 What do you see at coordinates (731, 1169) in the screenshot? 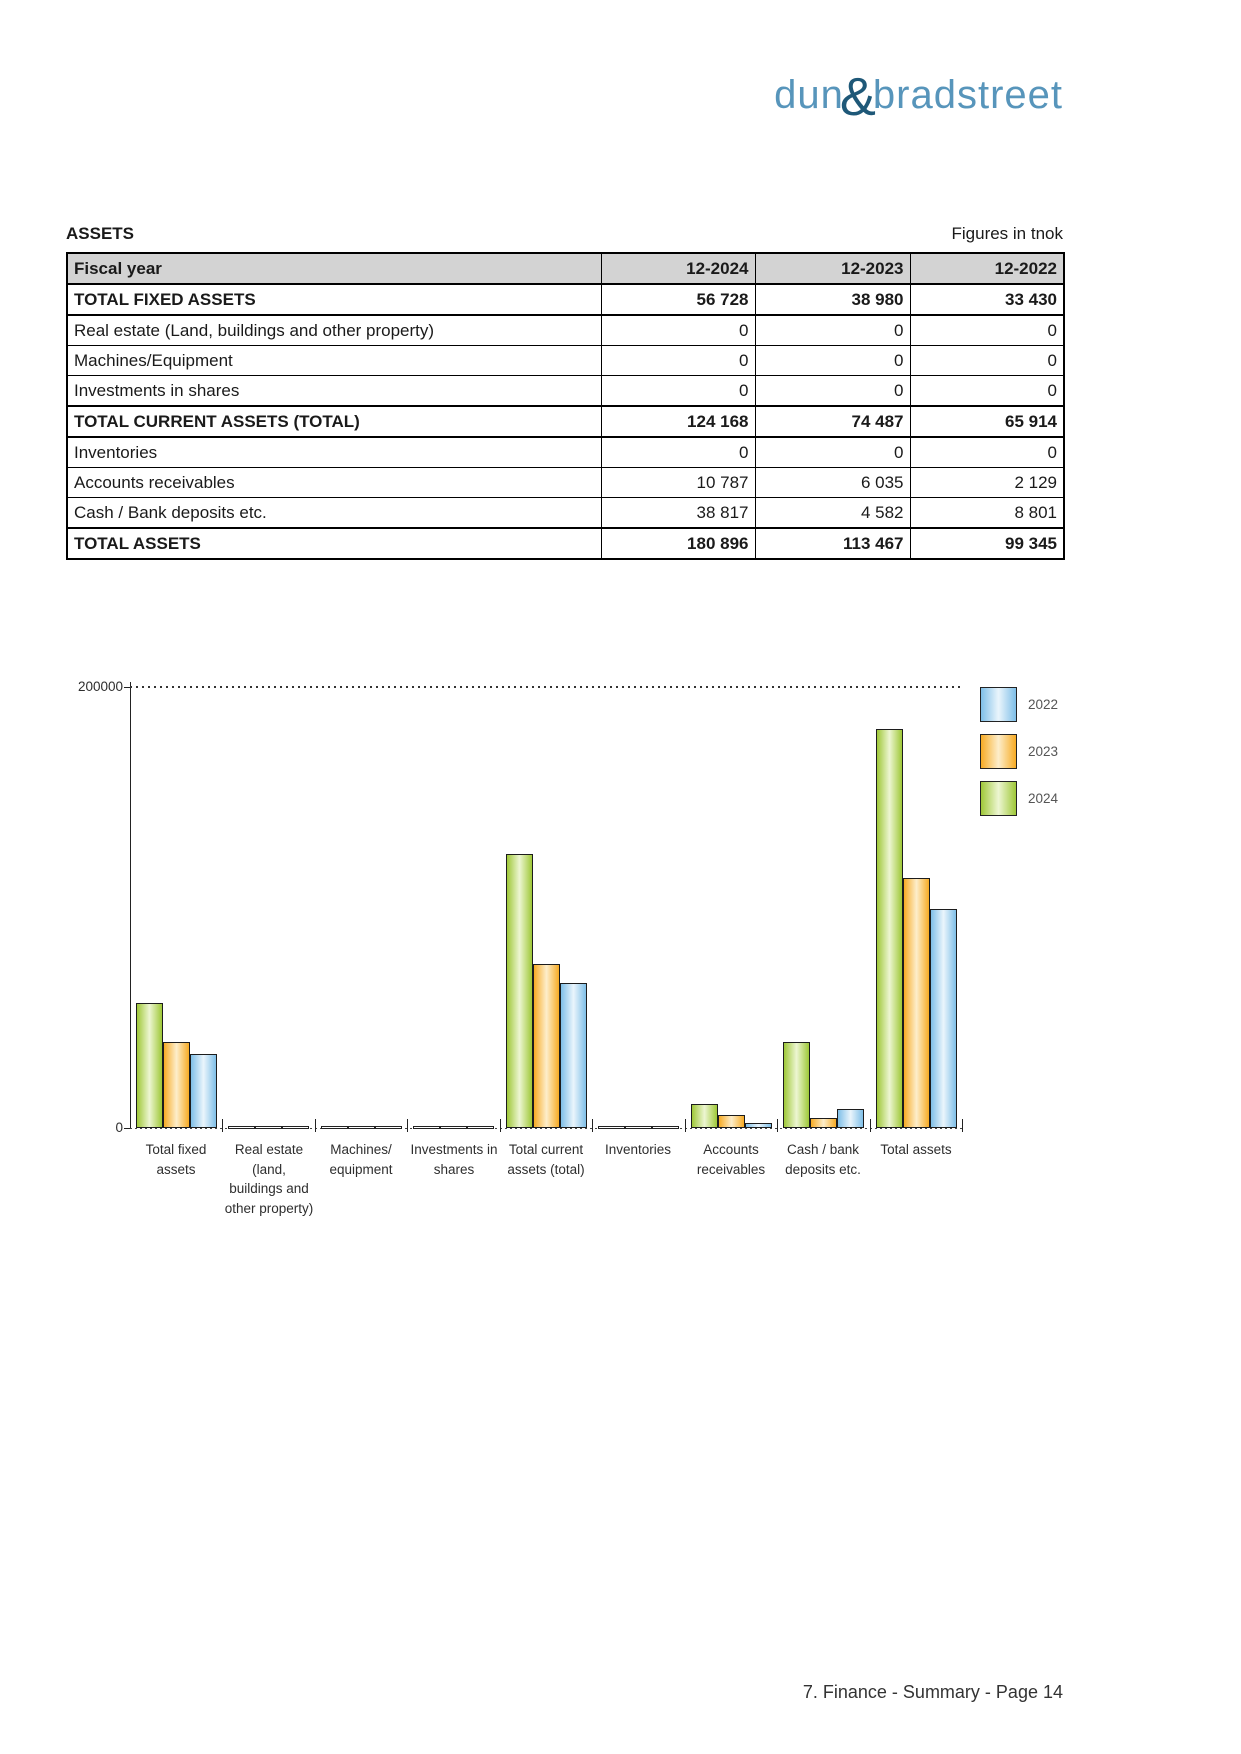
I see `x-category-label-line: receivables` at bounding box center [731, 1169].